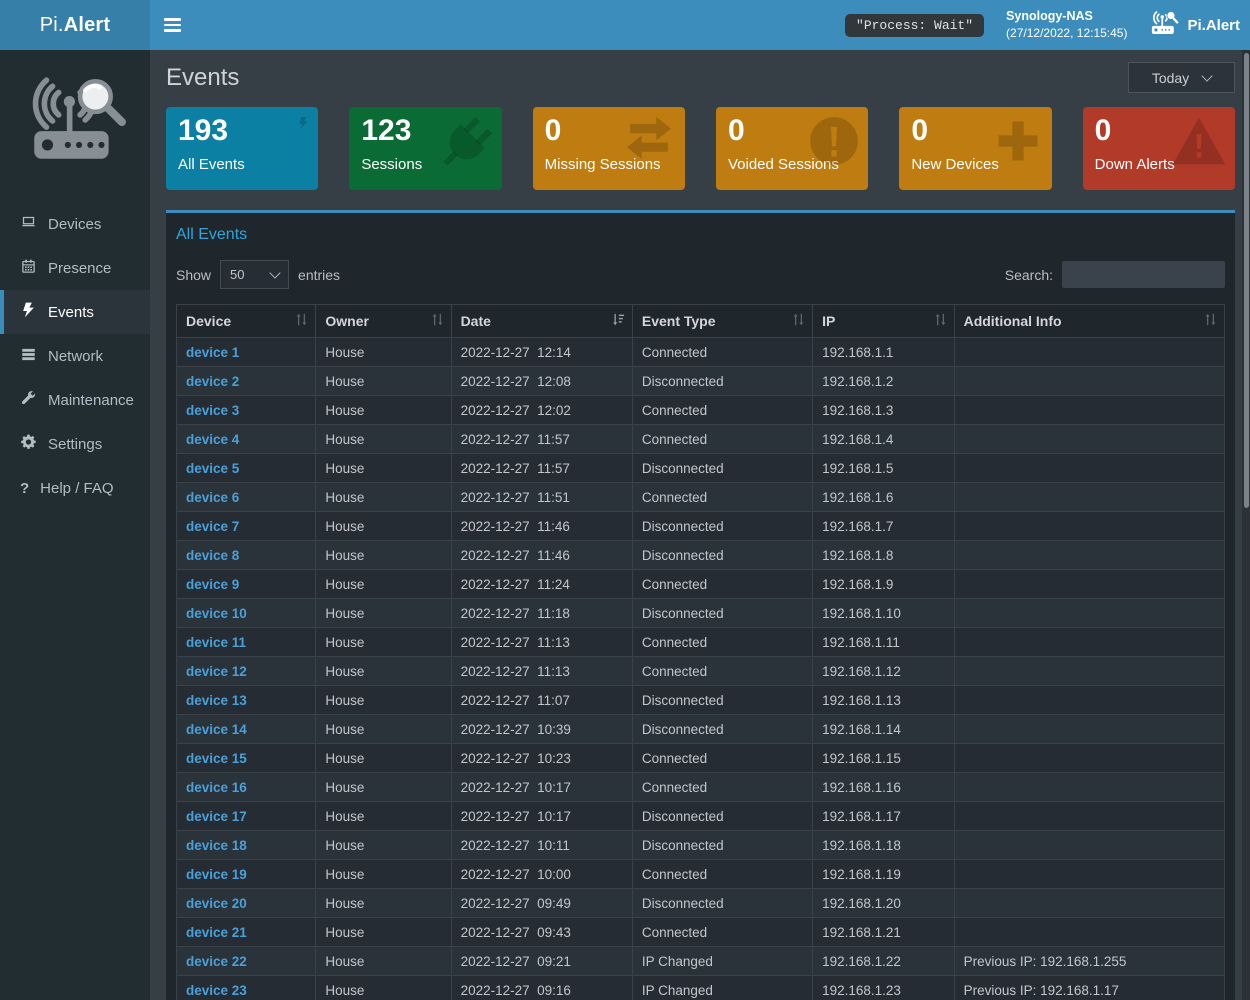 Image resolution: width=1250 pixels, height=1000 pixels. What do you see at coordinates (213, 555) in the screenshot?
I see `device-link: device 8` at bounding box center [213, 555].